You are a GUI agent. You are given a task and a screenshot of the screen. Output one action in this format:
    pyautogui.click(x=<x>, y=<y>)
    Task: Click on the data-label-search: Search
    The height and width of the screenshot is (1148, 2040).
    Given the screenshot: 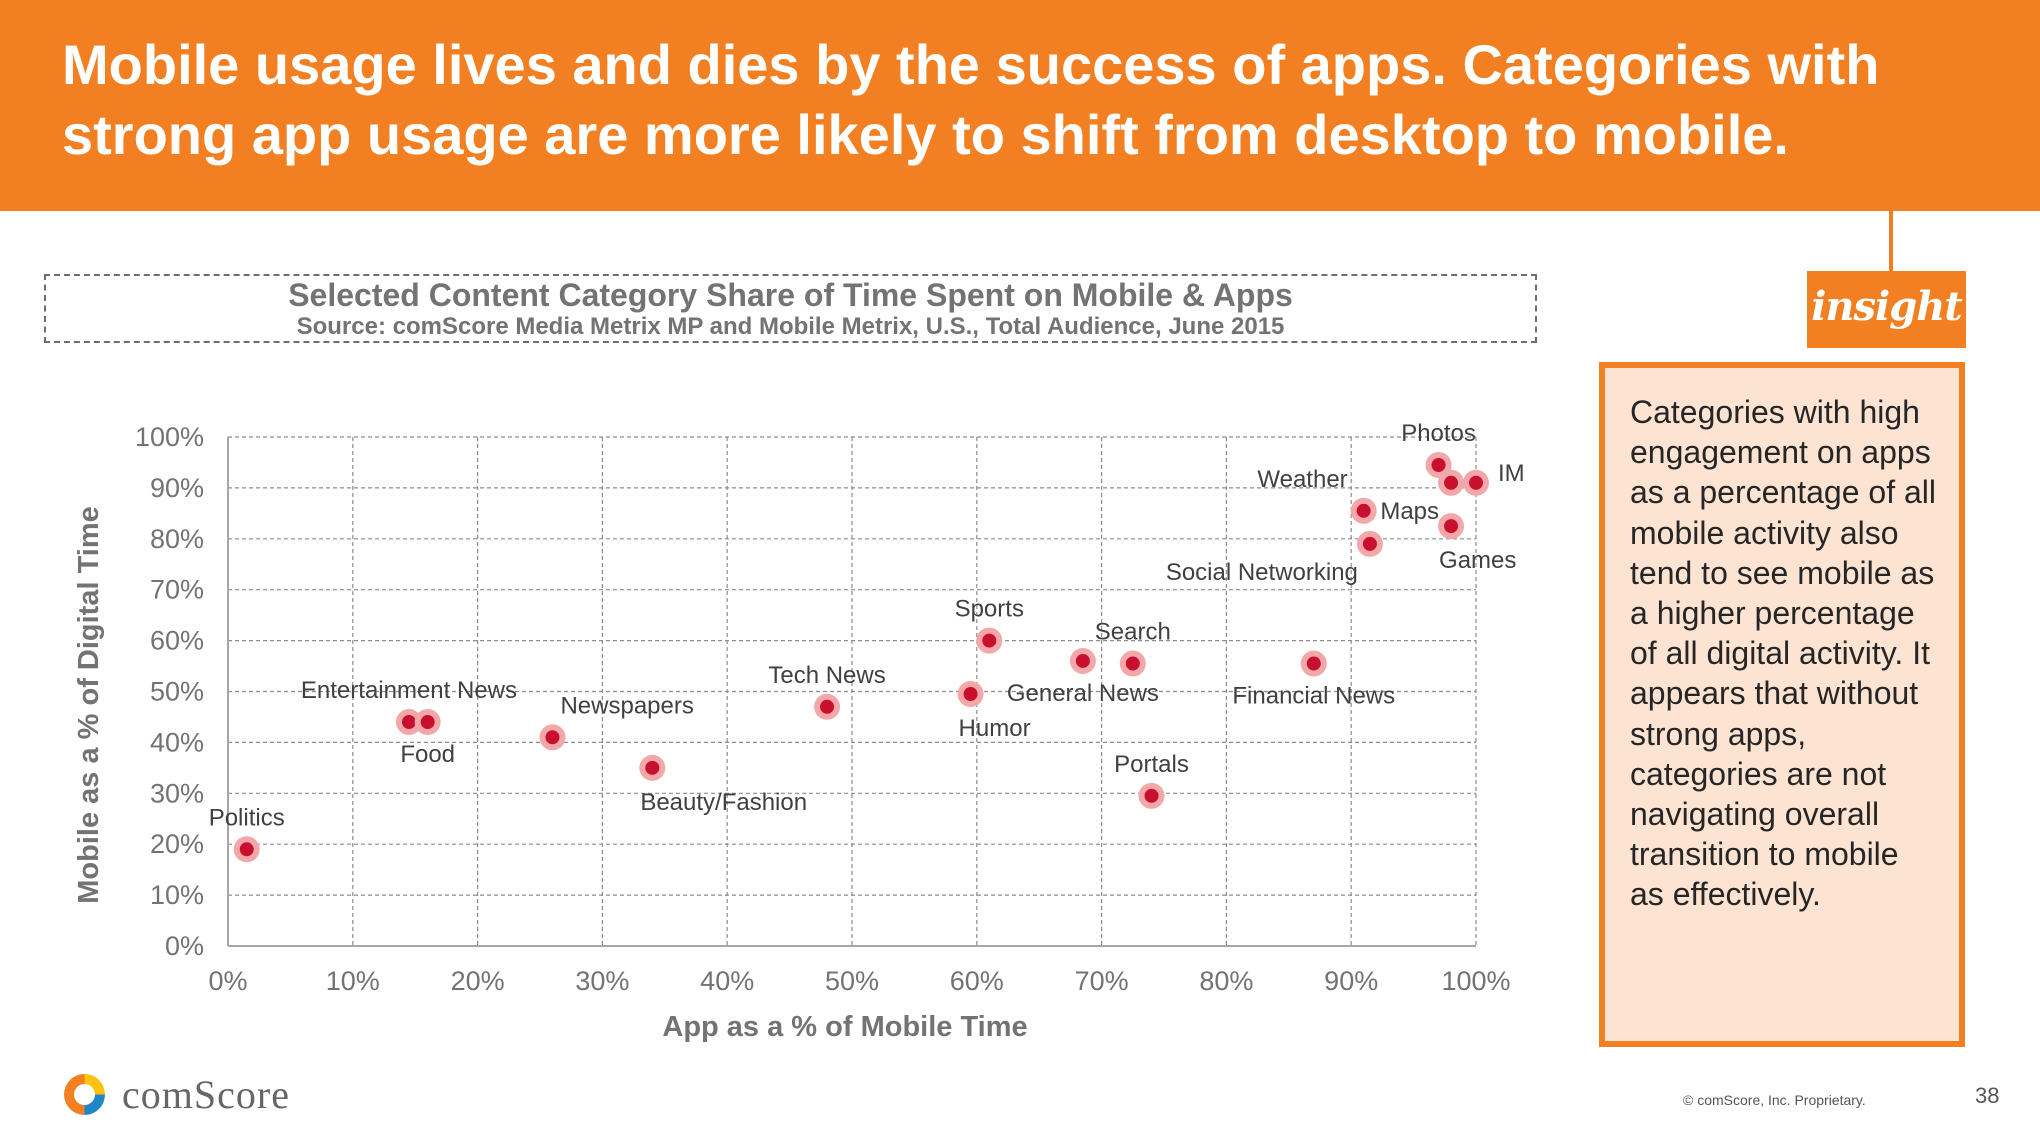 What is the action you would take?
    pyautogui.click(x=1133, y=632)
    